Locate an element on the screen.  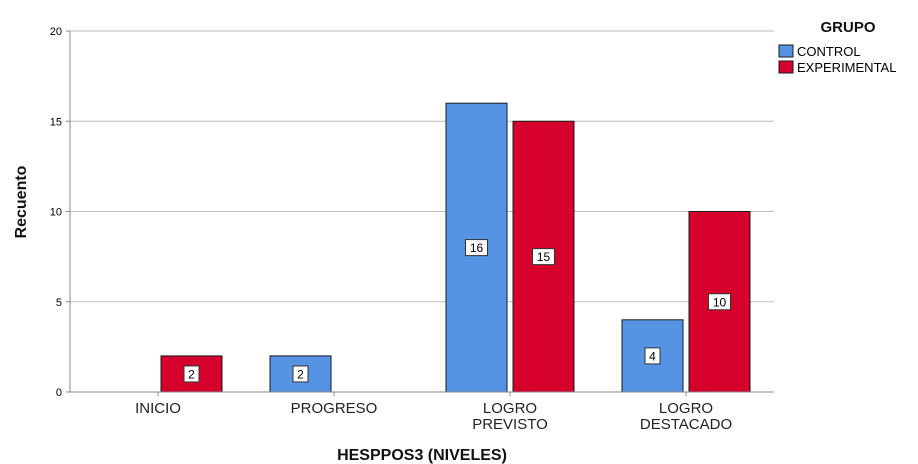
y-tick-label: 0 is located at coordinates (59, 393).